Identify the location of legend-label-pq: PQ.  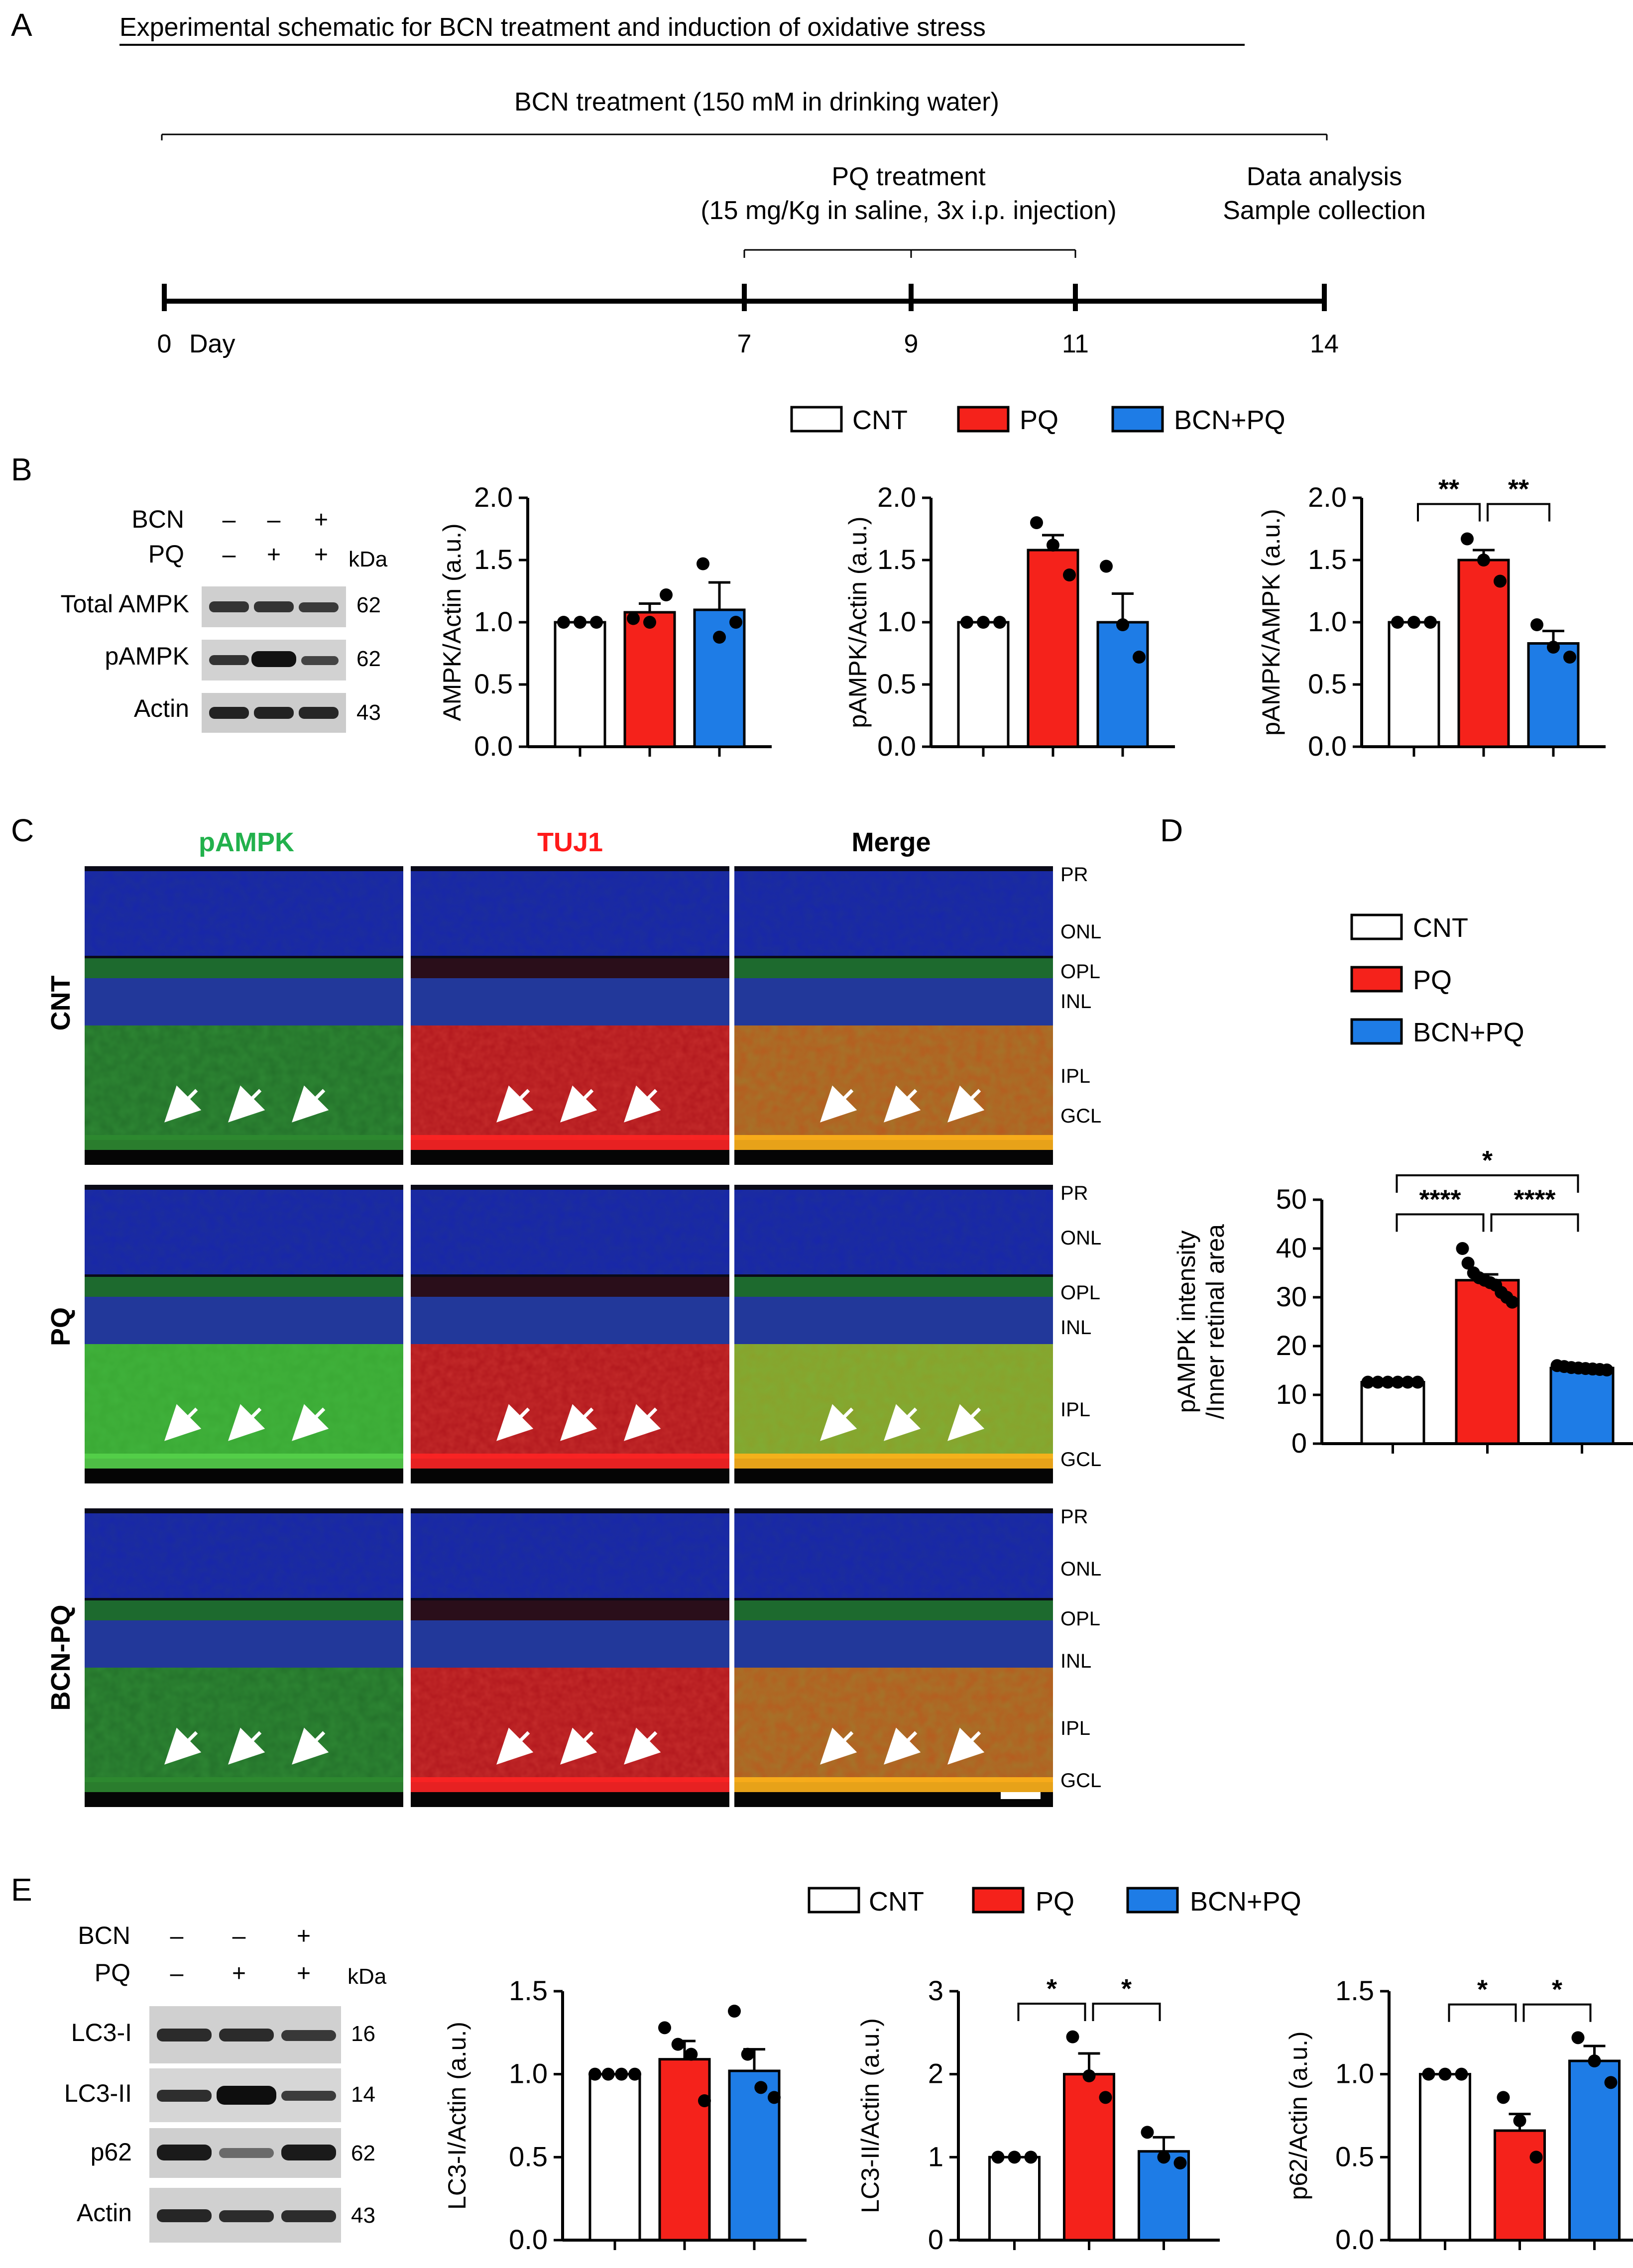
(1039, 420).